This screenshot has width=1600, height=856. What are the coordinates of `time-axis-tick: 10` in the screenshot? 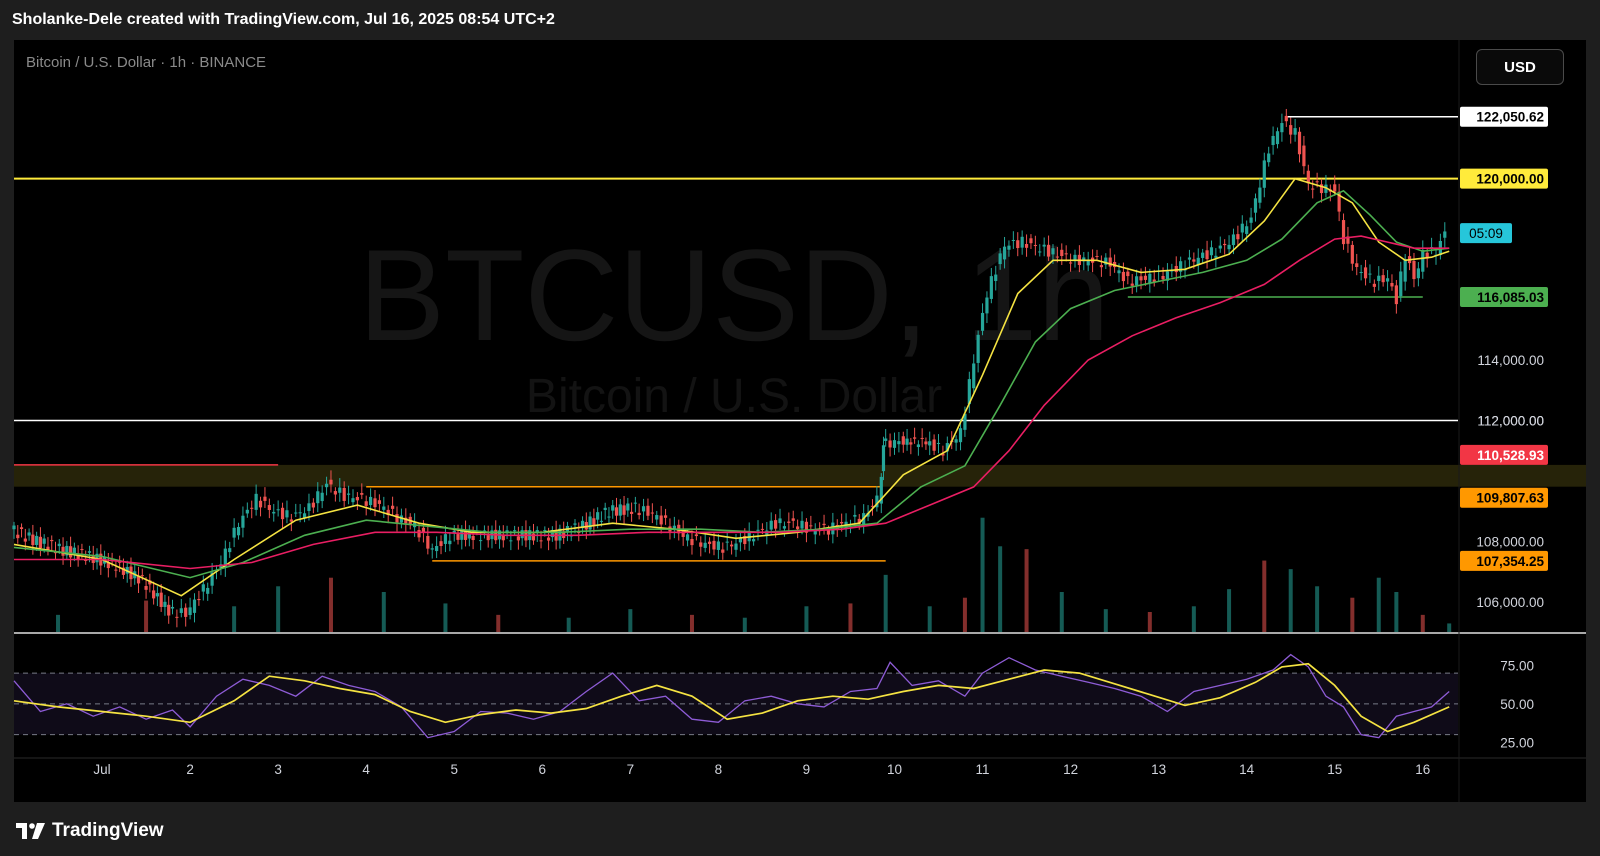 It's located at (894, 769).